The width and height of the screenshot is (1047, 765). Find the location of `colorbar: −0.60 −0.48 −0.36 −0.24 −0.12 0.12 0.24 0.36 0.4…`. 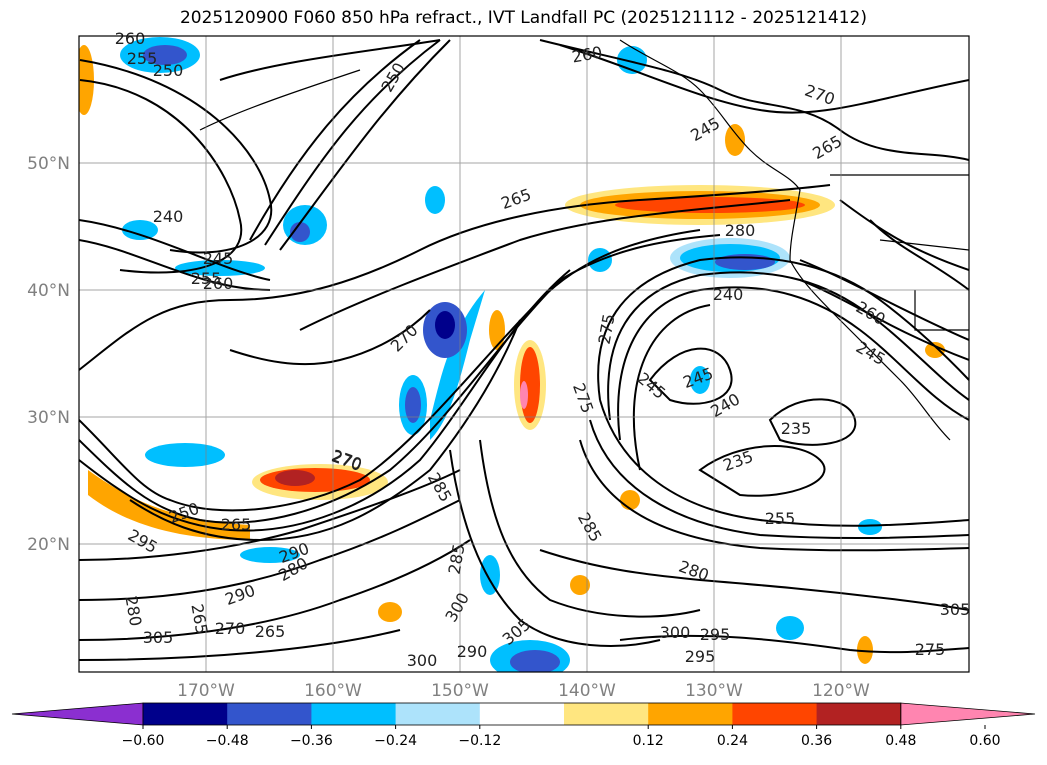

colorbar: −0.60 −0.48 −0.36 −0.24 −0.12 0.12 0.24 0.36 0.4… is located at coordinates (523, 725).